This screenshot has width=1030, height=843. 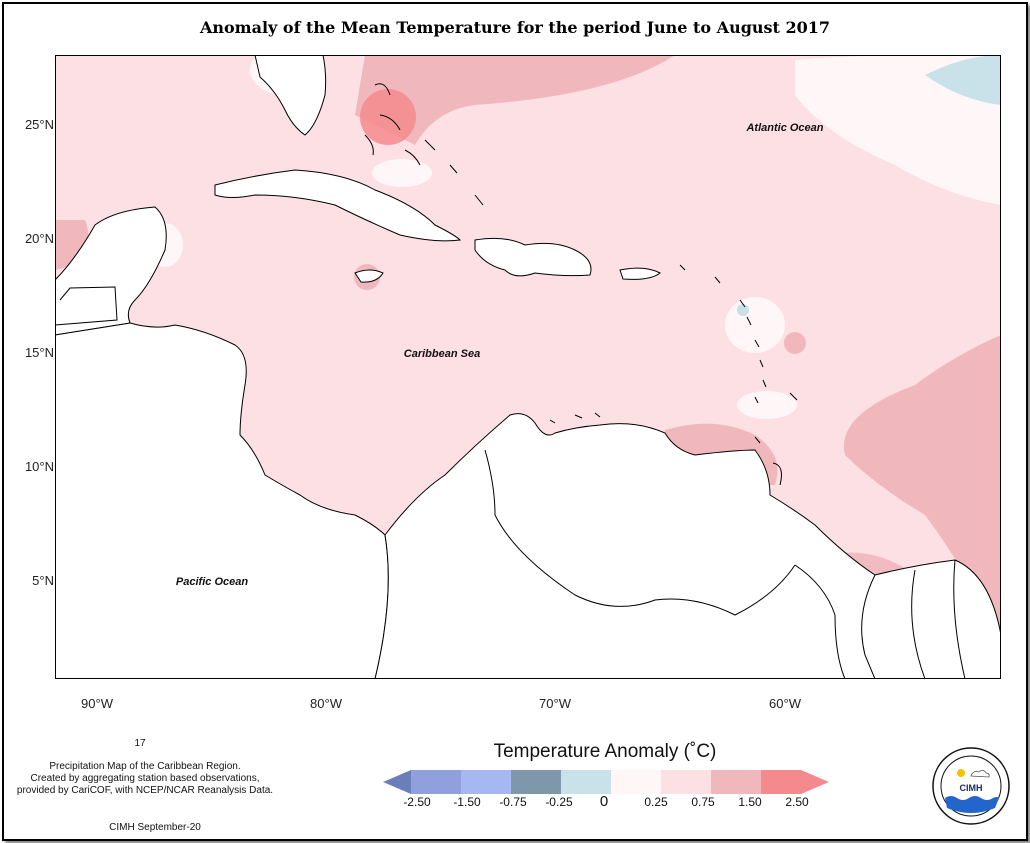 I want to click on land-bahamas, so click(x=424, y=144).